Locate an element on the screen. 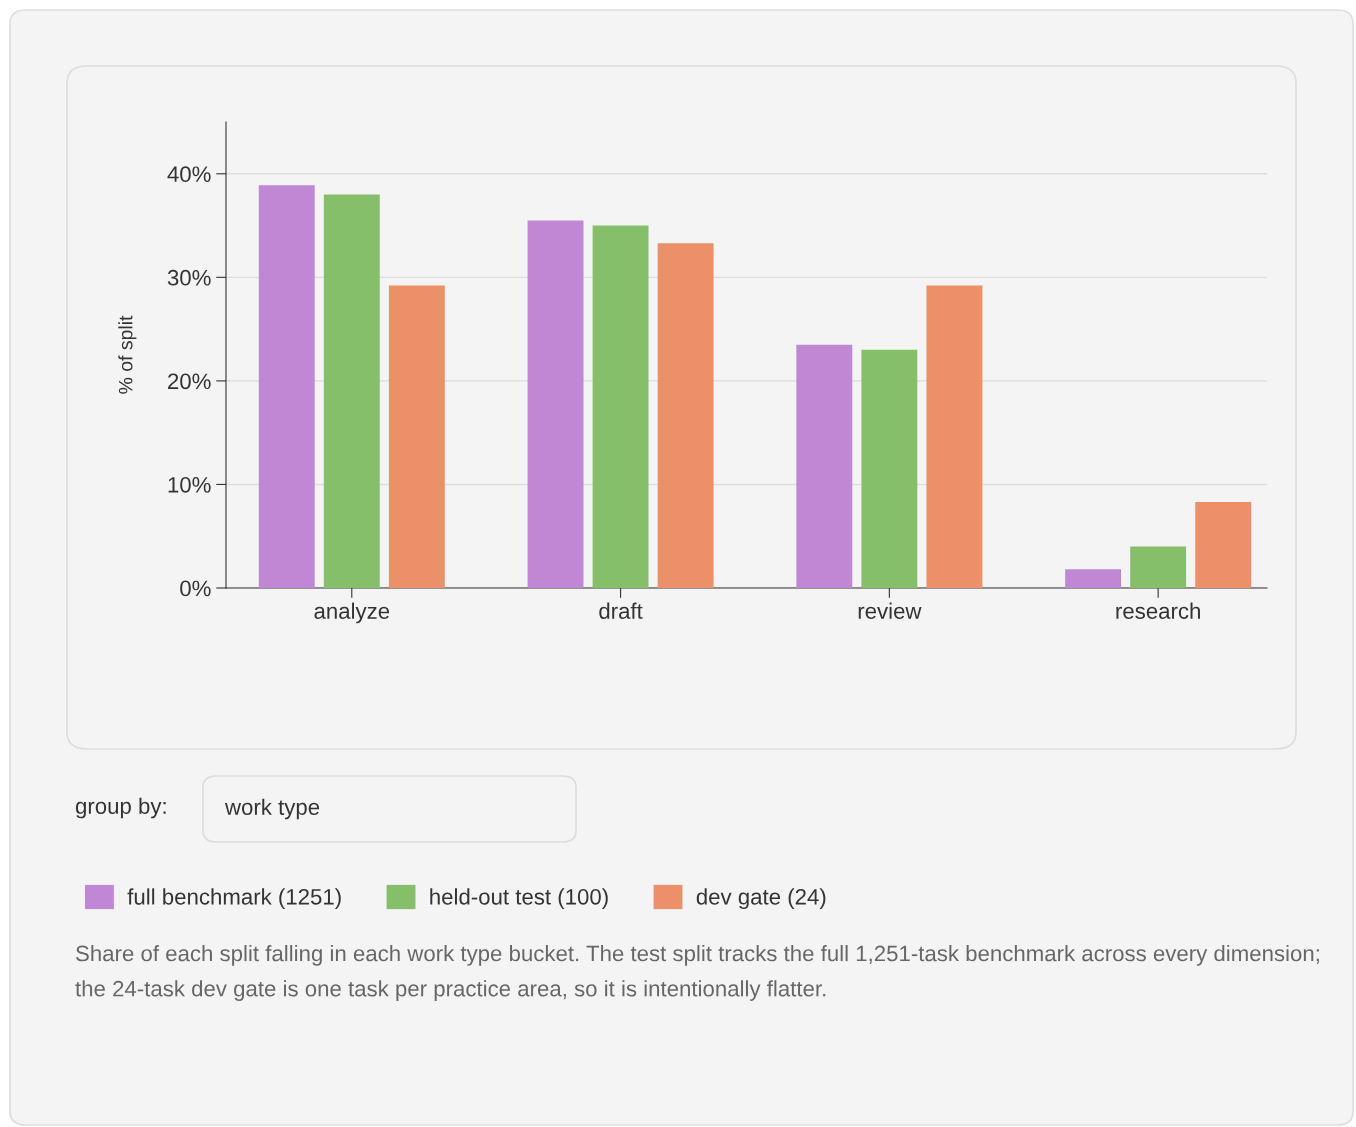  y-tick-label: 10% is located at coordinates (189, 484).